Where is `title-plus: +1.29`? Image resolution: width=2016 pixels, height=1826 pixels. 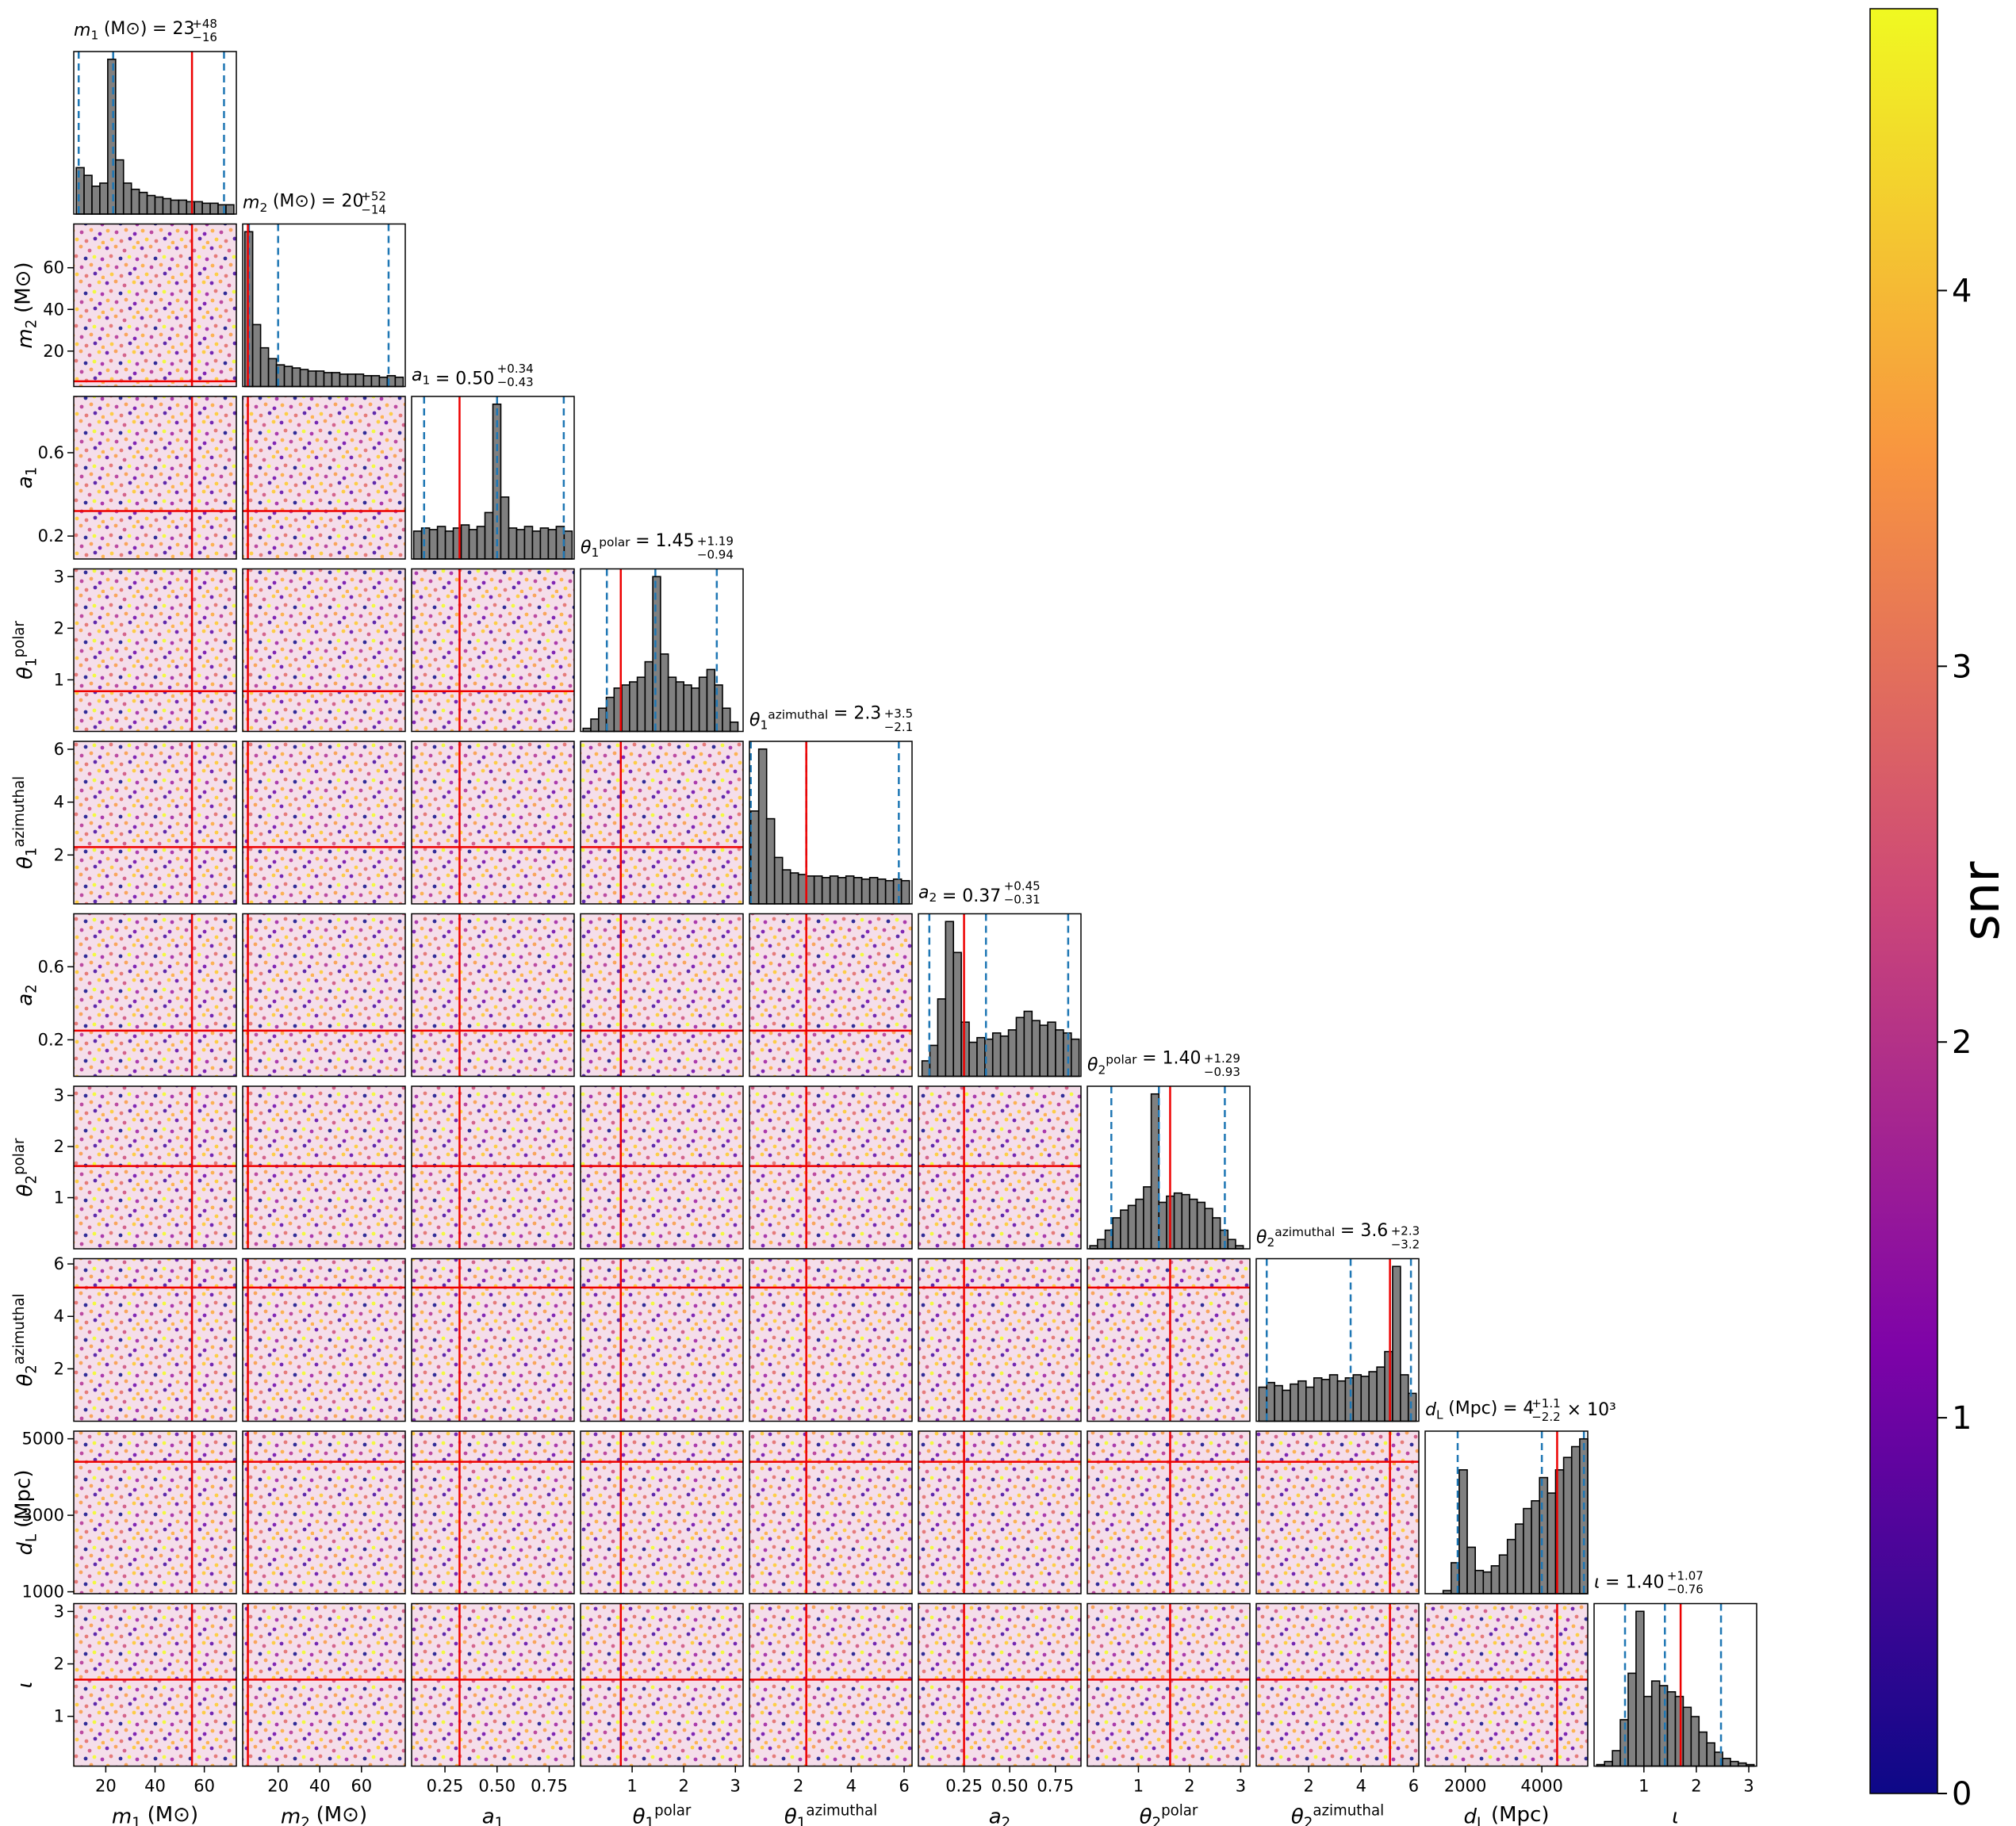 title-plus: +1.29 is located at coordinates (1222, 1058).